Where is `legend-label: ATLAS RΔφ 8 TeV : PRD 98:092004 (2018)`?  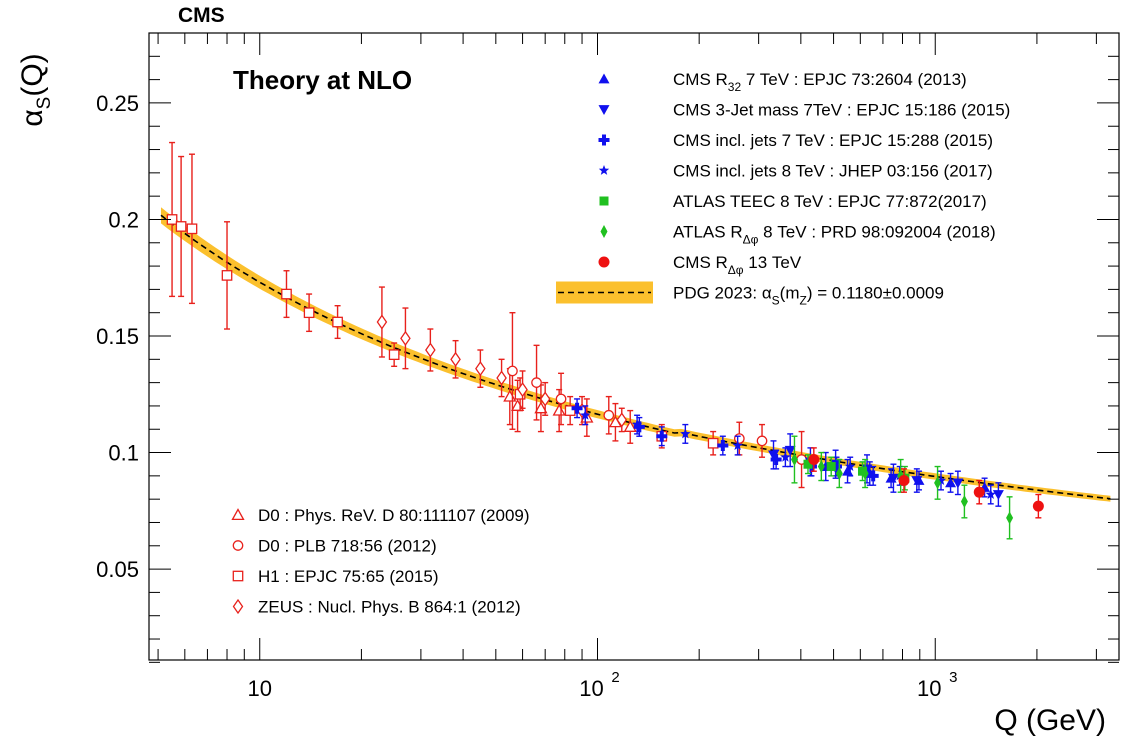
legend-label: ATLAS RΔφ 8 TeV : PRD 98:092004 (2018) is located at coordinates (834, 235).